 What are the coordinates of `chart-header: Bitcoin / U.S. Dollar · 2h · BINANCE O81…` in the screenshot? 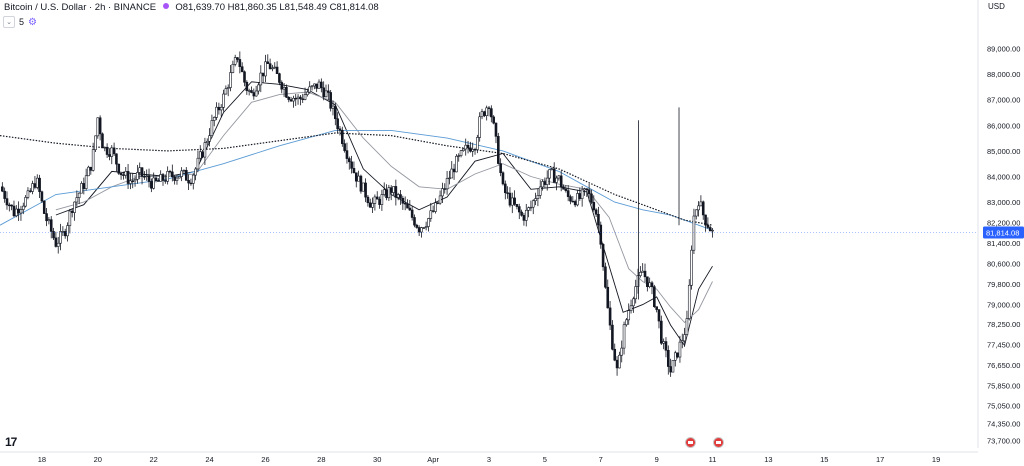 It's located at (191, 7).